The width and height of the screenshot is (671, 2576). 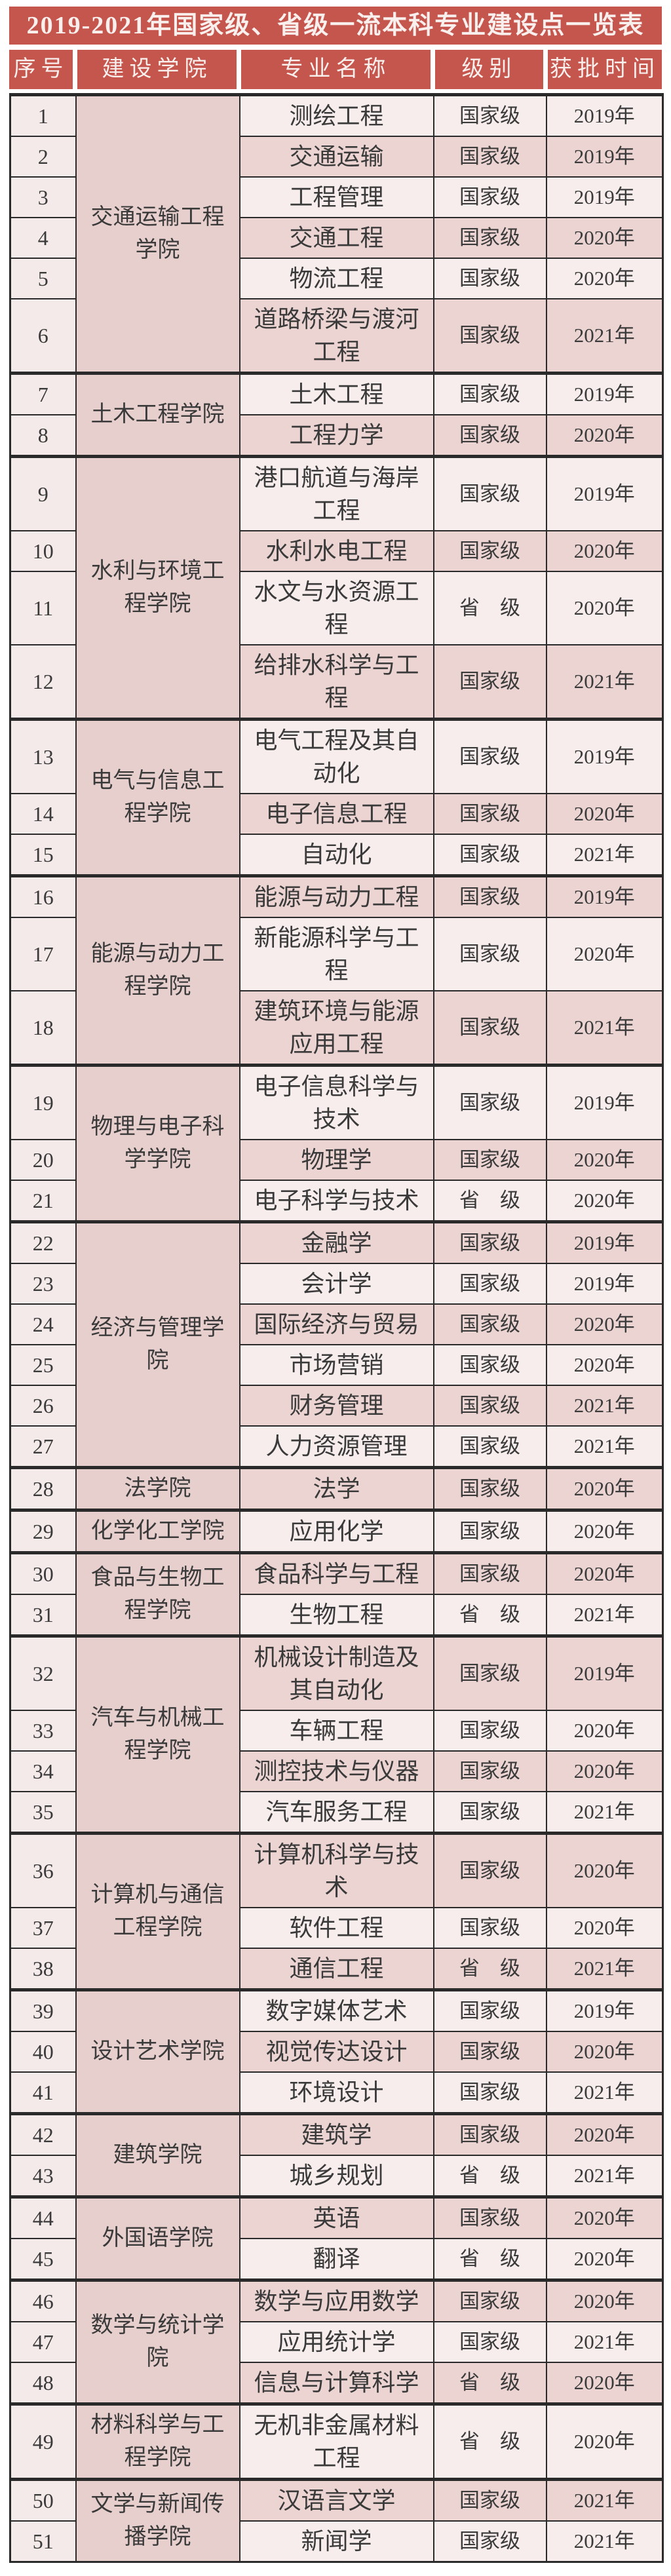 I want to click on table-row: 2 交通运输 国家级 2019年, so click(x=336, y=157).